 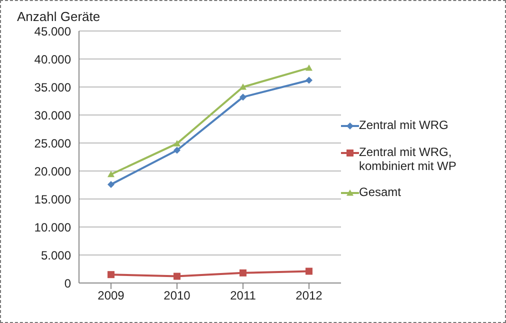 What do you see at coordinates (380, 192) in the screenshot?
I see `legend-label: Gesamt` at bounding box center [380, 192].